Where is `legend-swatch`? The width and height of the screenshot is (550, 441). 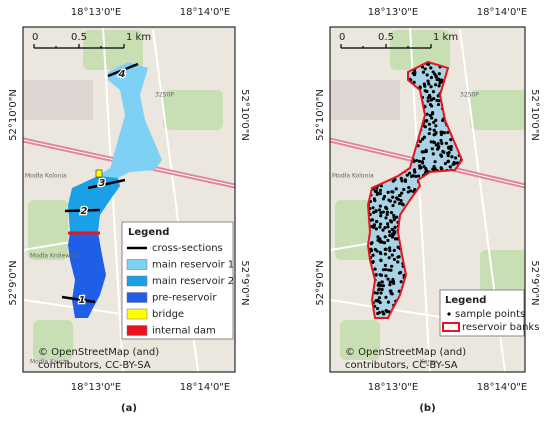
legend-swatch is located at coordinates (451, 327).